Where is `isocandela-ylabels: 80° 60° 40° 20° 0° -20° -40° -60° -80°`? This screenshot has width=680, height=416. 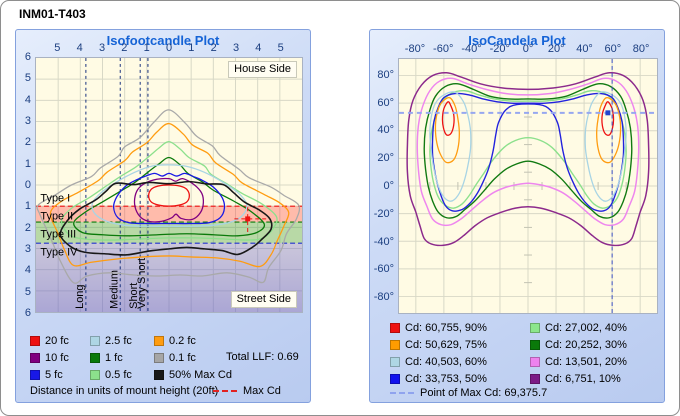
isocandela-ylabels: 80° 60° 40° 20° 0° -20° -40° -60° -80° is located at coordinates (385, 186).